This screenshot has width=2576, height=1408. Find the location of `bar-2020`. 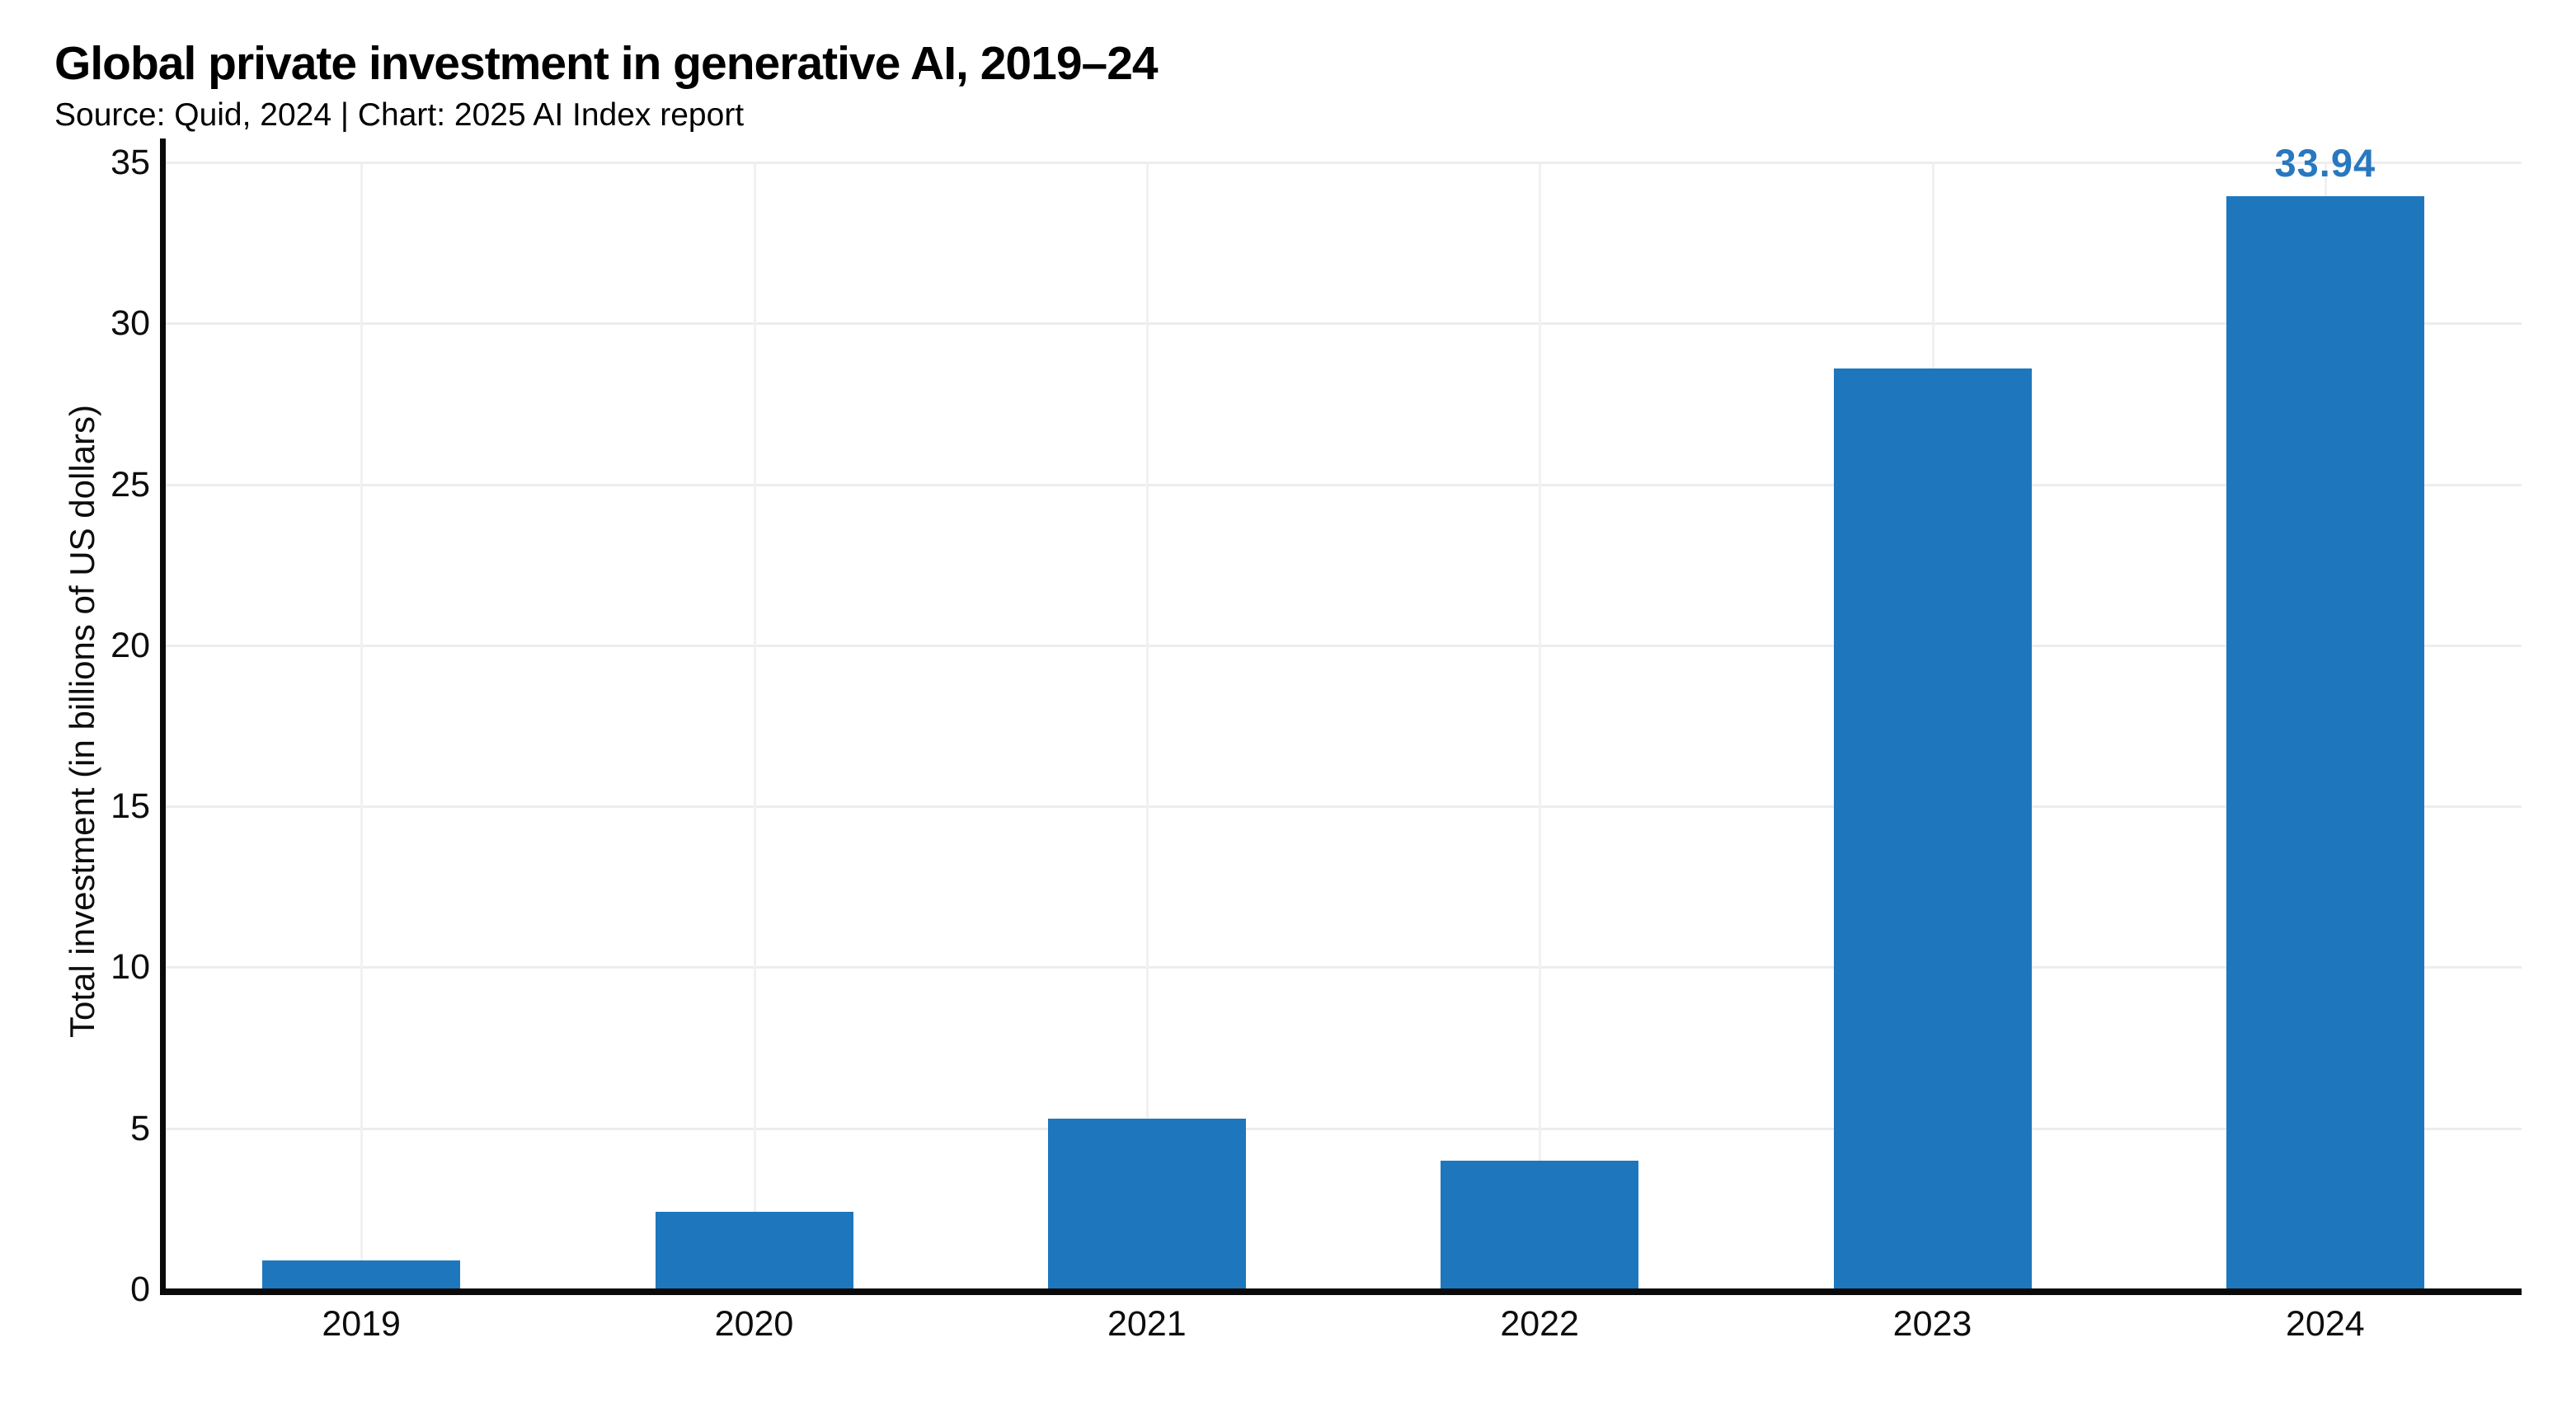

bar-2020 is located at coordinates (754, 1251).